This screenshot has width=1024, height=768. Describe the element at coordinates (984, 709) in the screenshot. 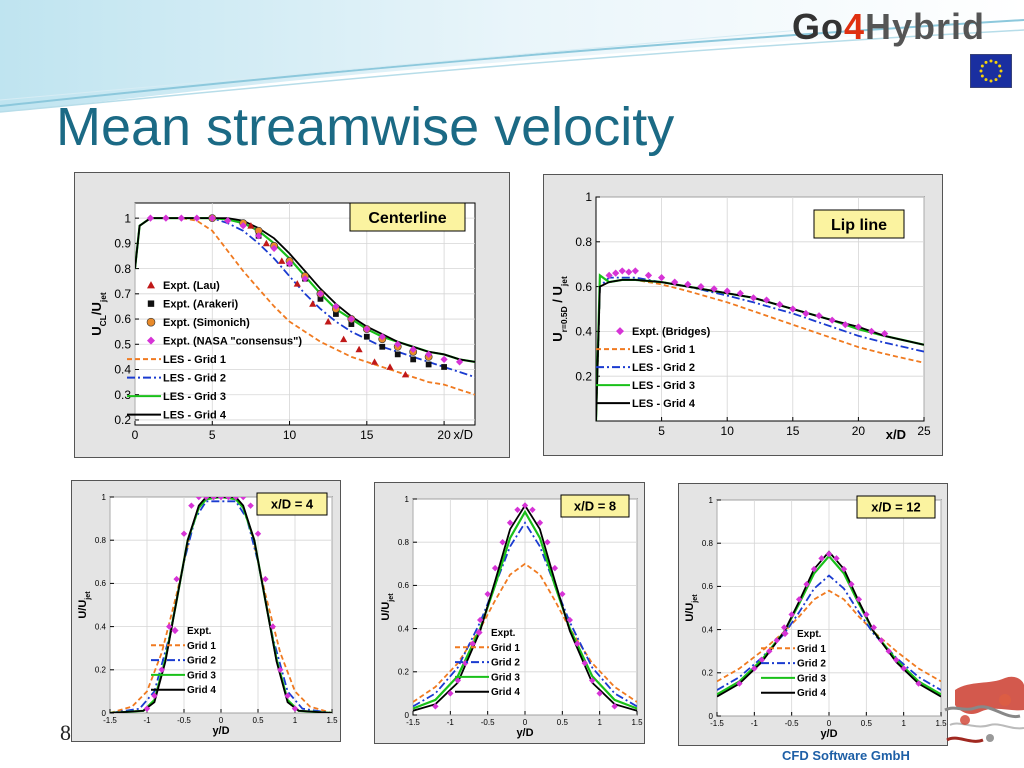

I see `flow-visualization-decoration` at that location.